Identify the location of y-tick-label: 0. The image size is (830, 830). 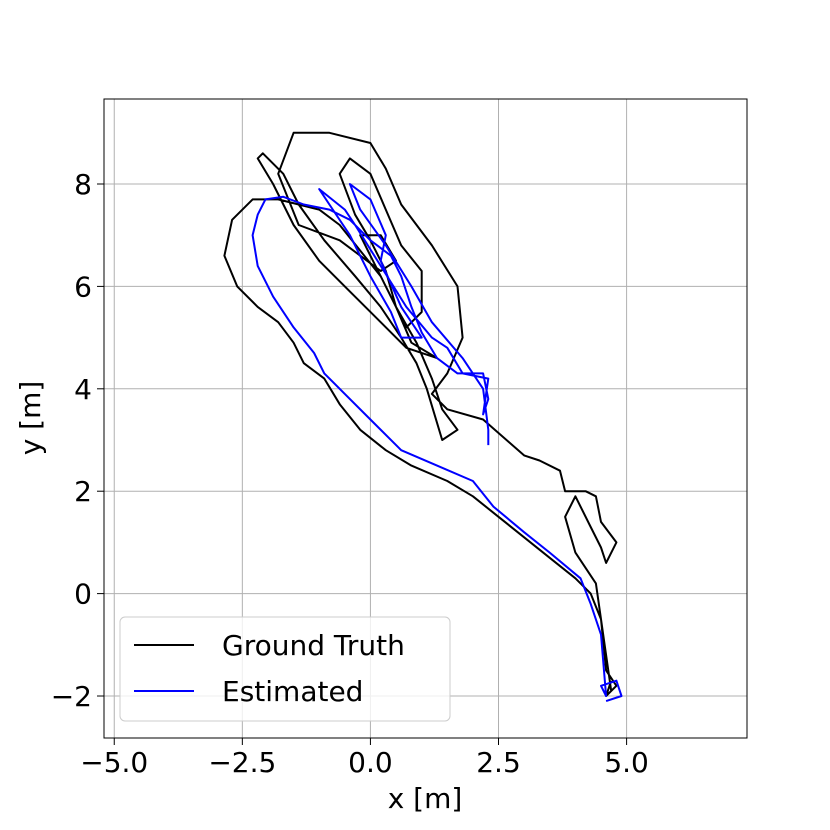
(83, 594).